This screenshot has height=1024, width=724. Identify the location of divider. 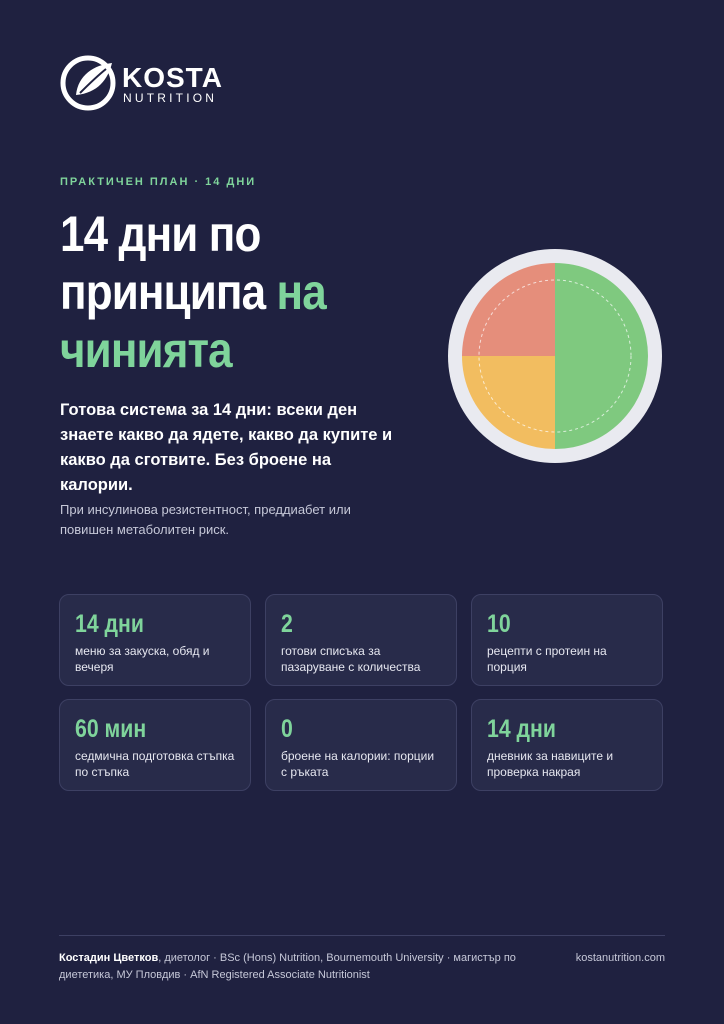
(362, 935).